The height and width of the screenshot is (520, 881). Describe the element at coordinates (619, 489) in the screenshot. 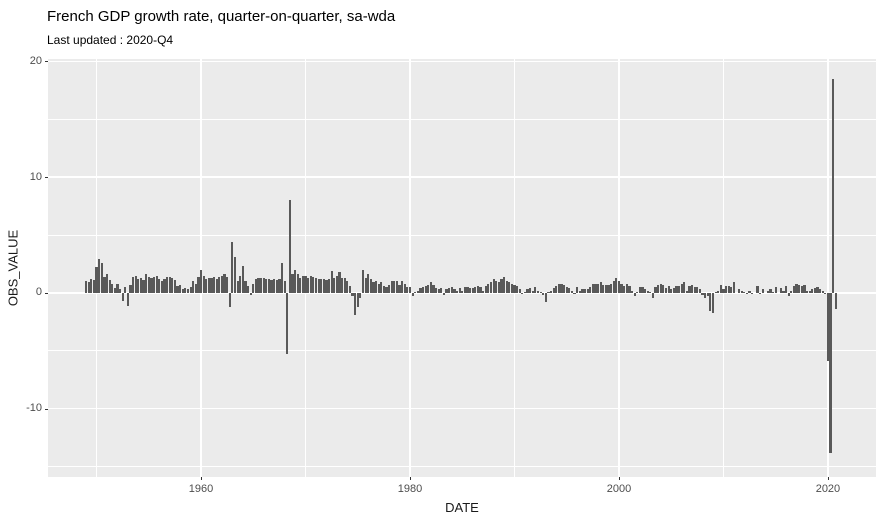

I see `x-tick-label: 2000` at that location.